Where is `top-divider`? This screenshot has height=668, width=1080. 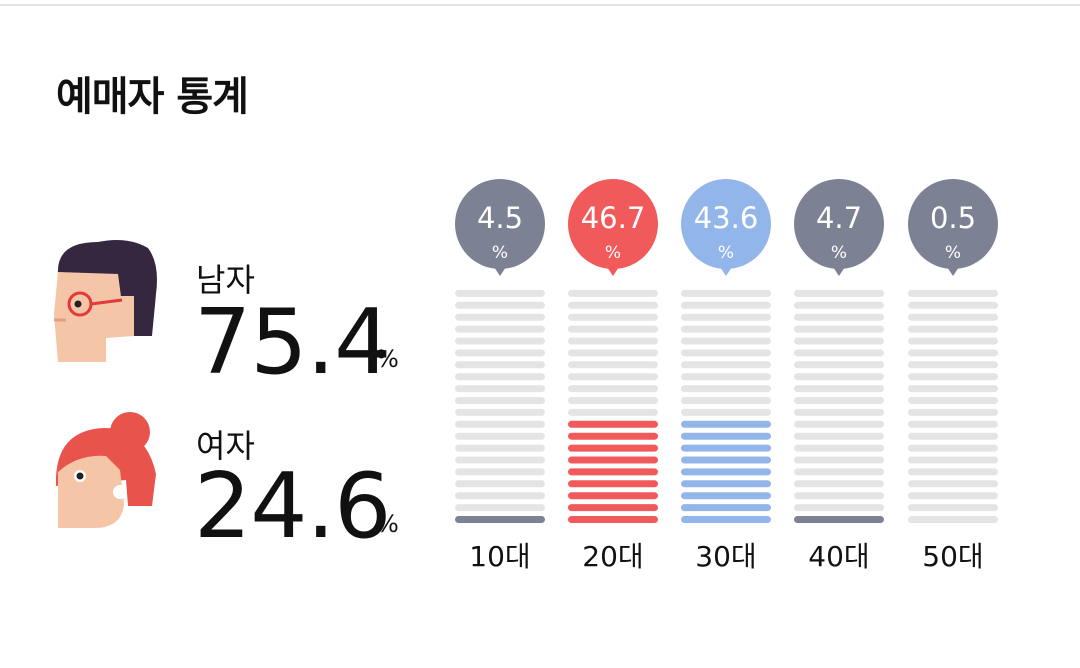
top-divider is located at coordinates (540, 5).